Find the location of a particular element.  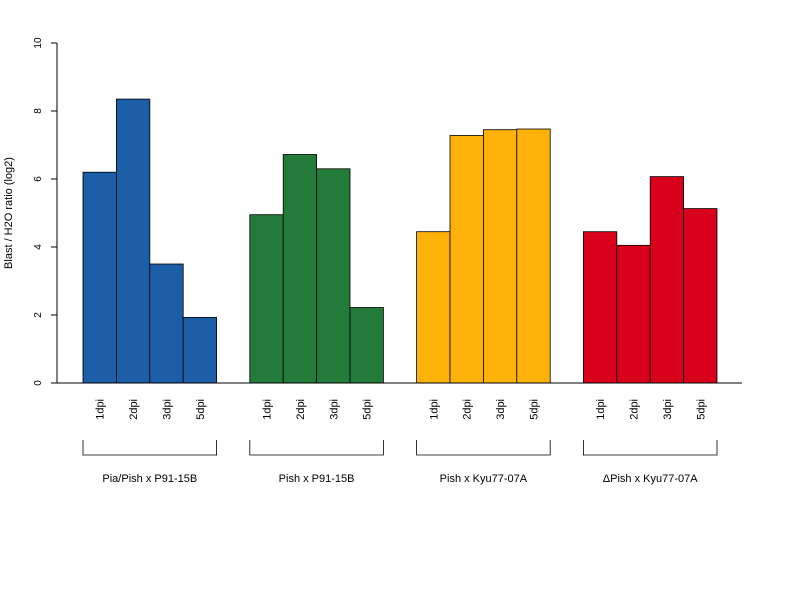

y-tick-label: 8 is located at coordinates (38, 111).